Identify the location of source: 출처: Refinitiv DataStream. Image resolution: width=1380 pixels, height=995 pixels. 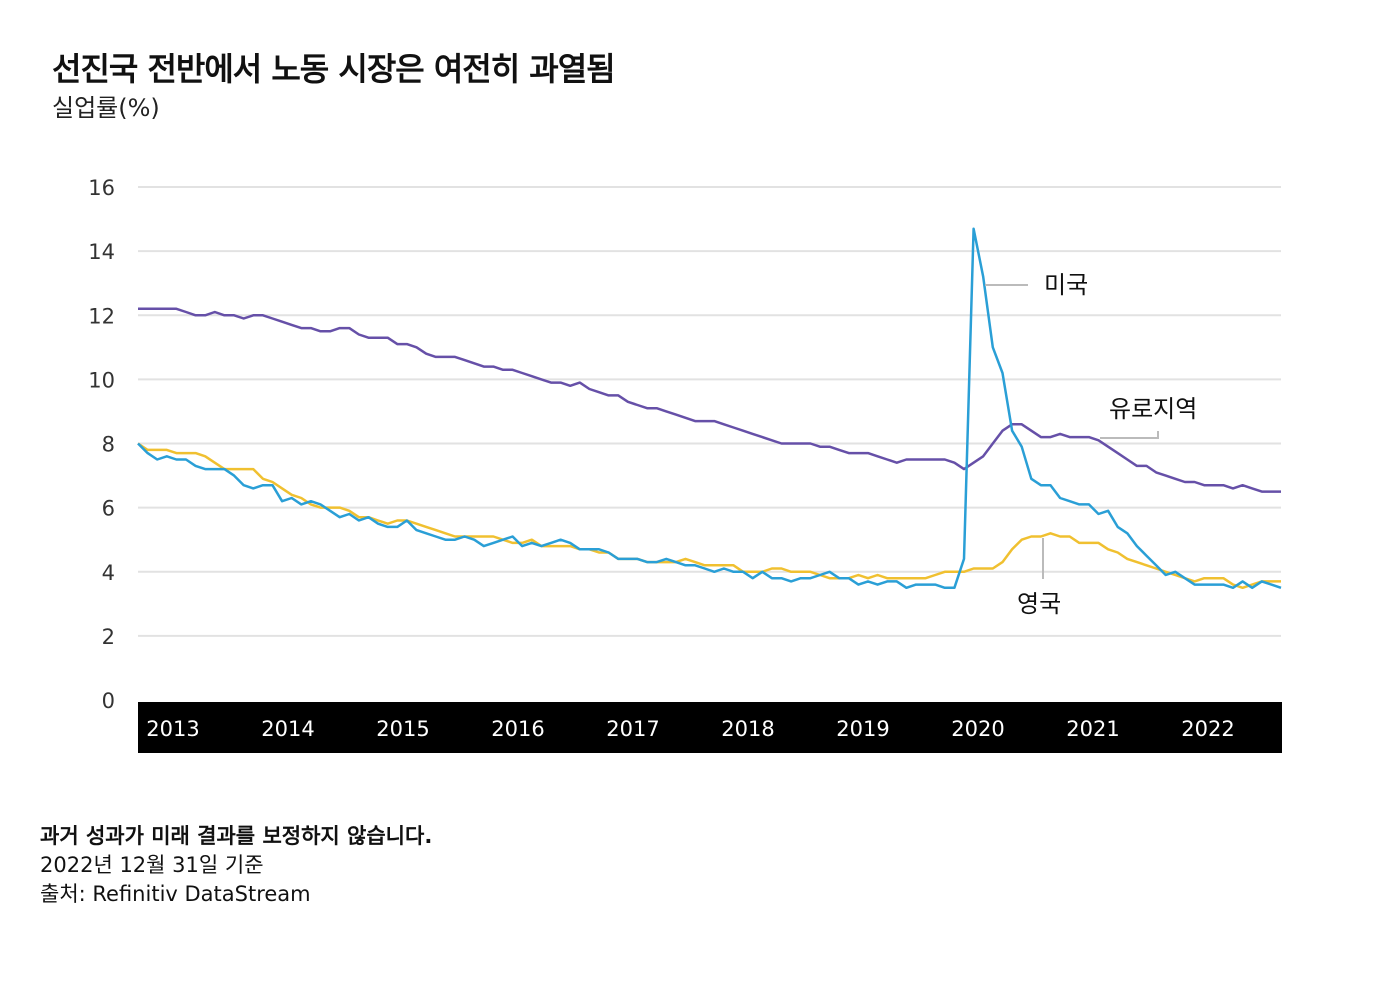
(175, 894).